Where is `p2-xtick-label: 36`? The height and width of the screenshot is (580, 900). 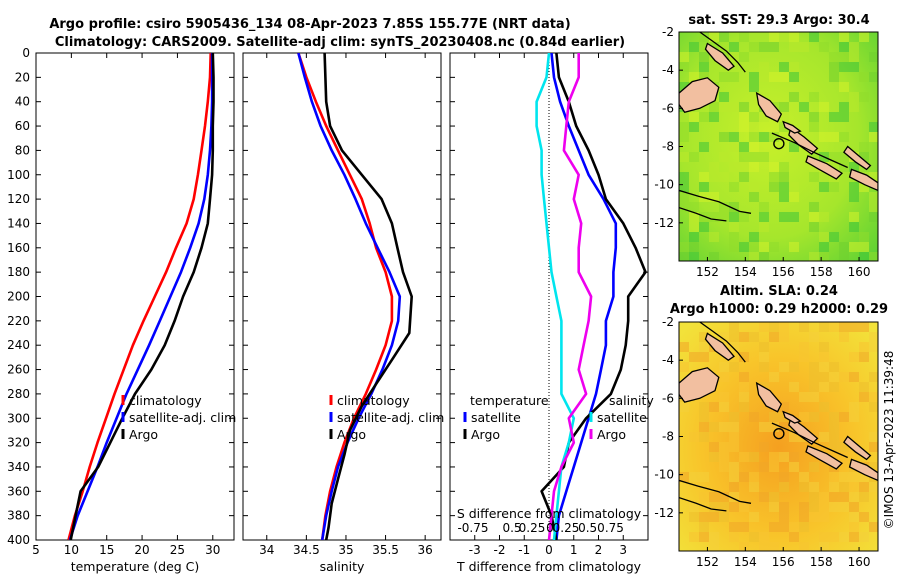
p2-xtick-label: 36 is located at coordinates (425, 550).